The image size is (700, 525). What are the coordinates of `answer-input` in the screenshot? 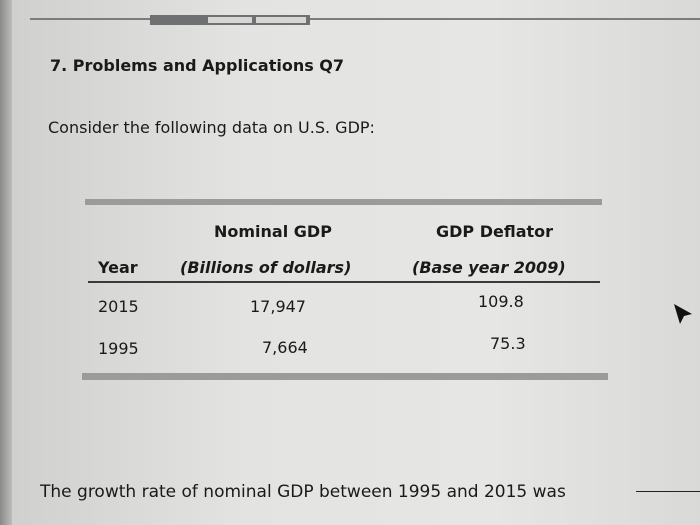 It's located at (668, 491).